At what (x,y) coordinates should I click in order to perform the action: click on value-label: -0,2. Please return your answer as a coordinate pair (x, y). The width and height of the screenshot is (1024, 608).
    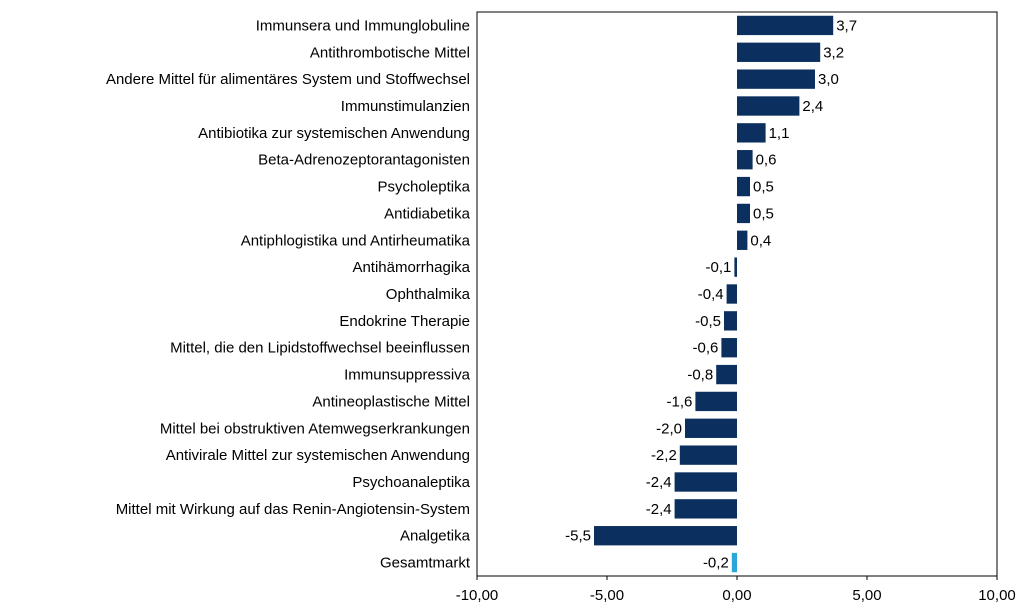
    Looking at the image, I should click on (716, 563).